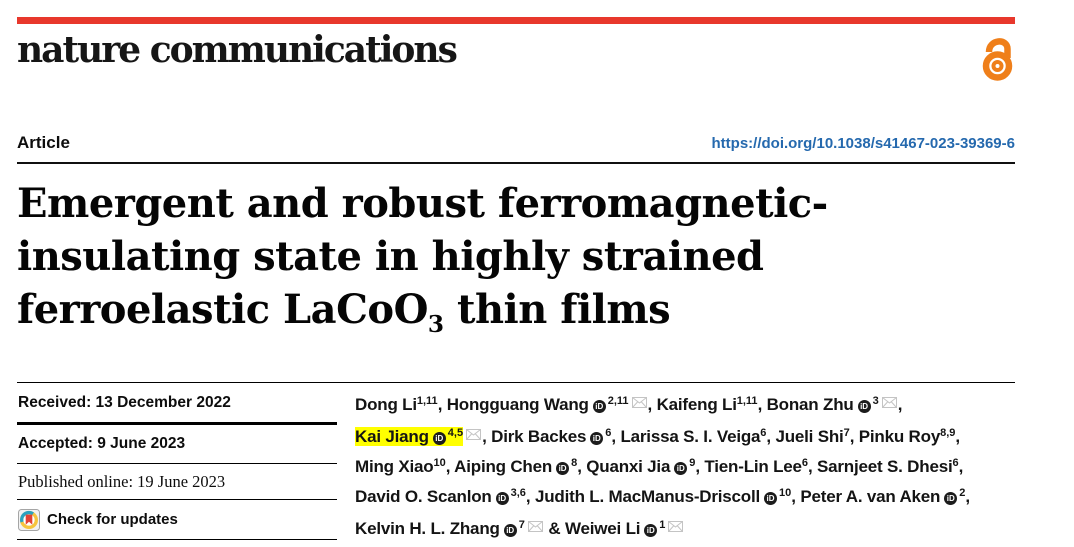 This screenshot has width=1074, height=547. What do you see at coordinates (647, 496) in the screenshot?
I see `author-name: Judith L. MacManus-Driscoll` at bounding box center [647, 496].